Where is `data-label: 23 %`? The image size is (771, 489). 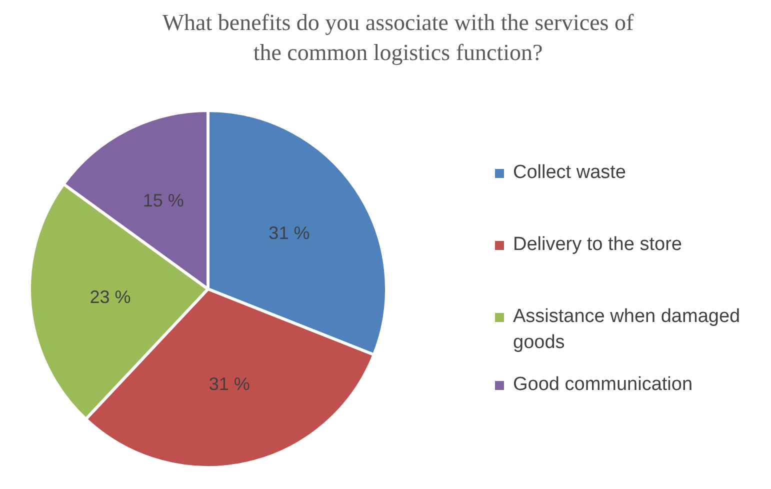
data-label: 23 % is located at coordinates (110, 297).